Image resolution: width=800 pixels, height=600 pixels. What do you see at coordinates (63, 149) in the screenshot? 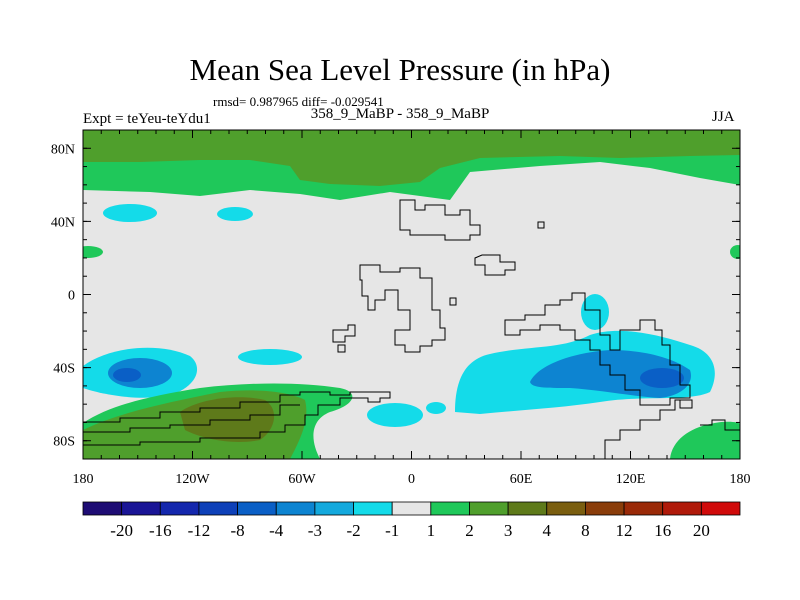
I see `y-tick-label: 80N` at bounding box center [63, 149].